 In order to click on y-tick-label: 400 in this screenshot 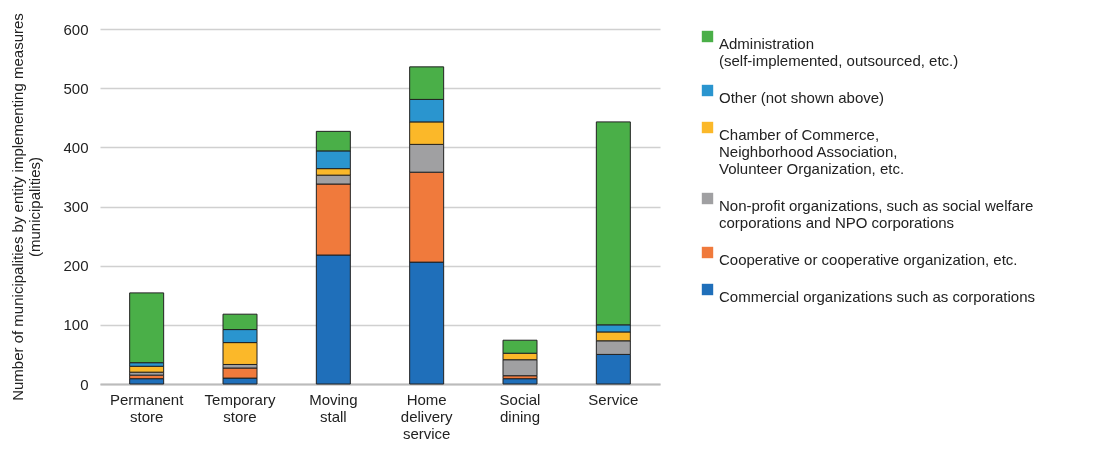, I will do `click(76, 147)`.